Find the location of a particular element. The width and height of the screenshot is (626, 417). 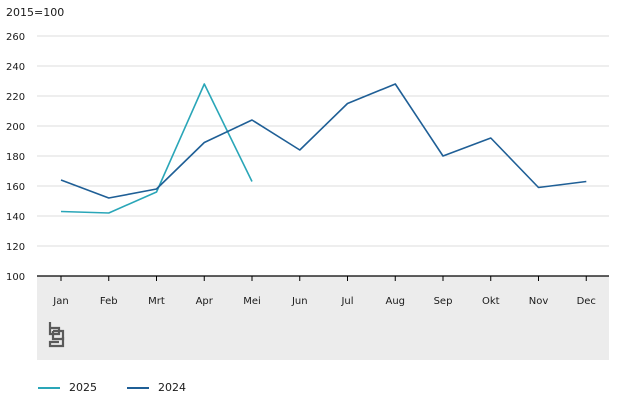

y-tick-100: 100 is located at coordinates (15, 277).